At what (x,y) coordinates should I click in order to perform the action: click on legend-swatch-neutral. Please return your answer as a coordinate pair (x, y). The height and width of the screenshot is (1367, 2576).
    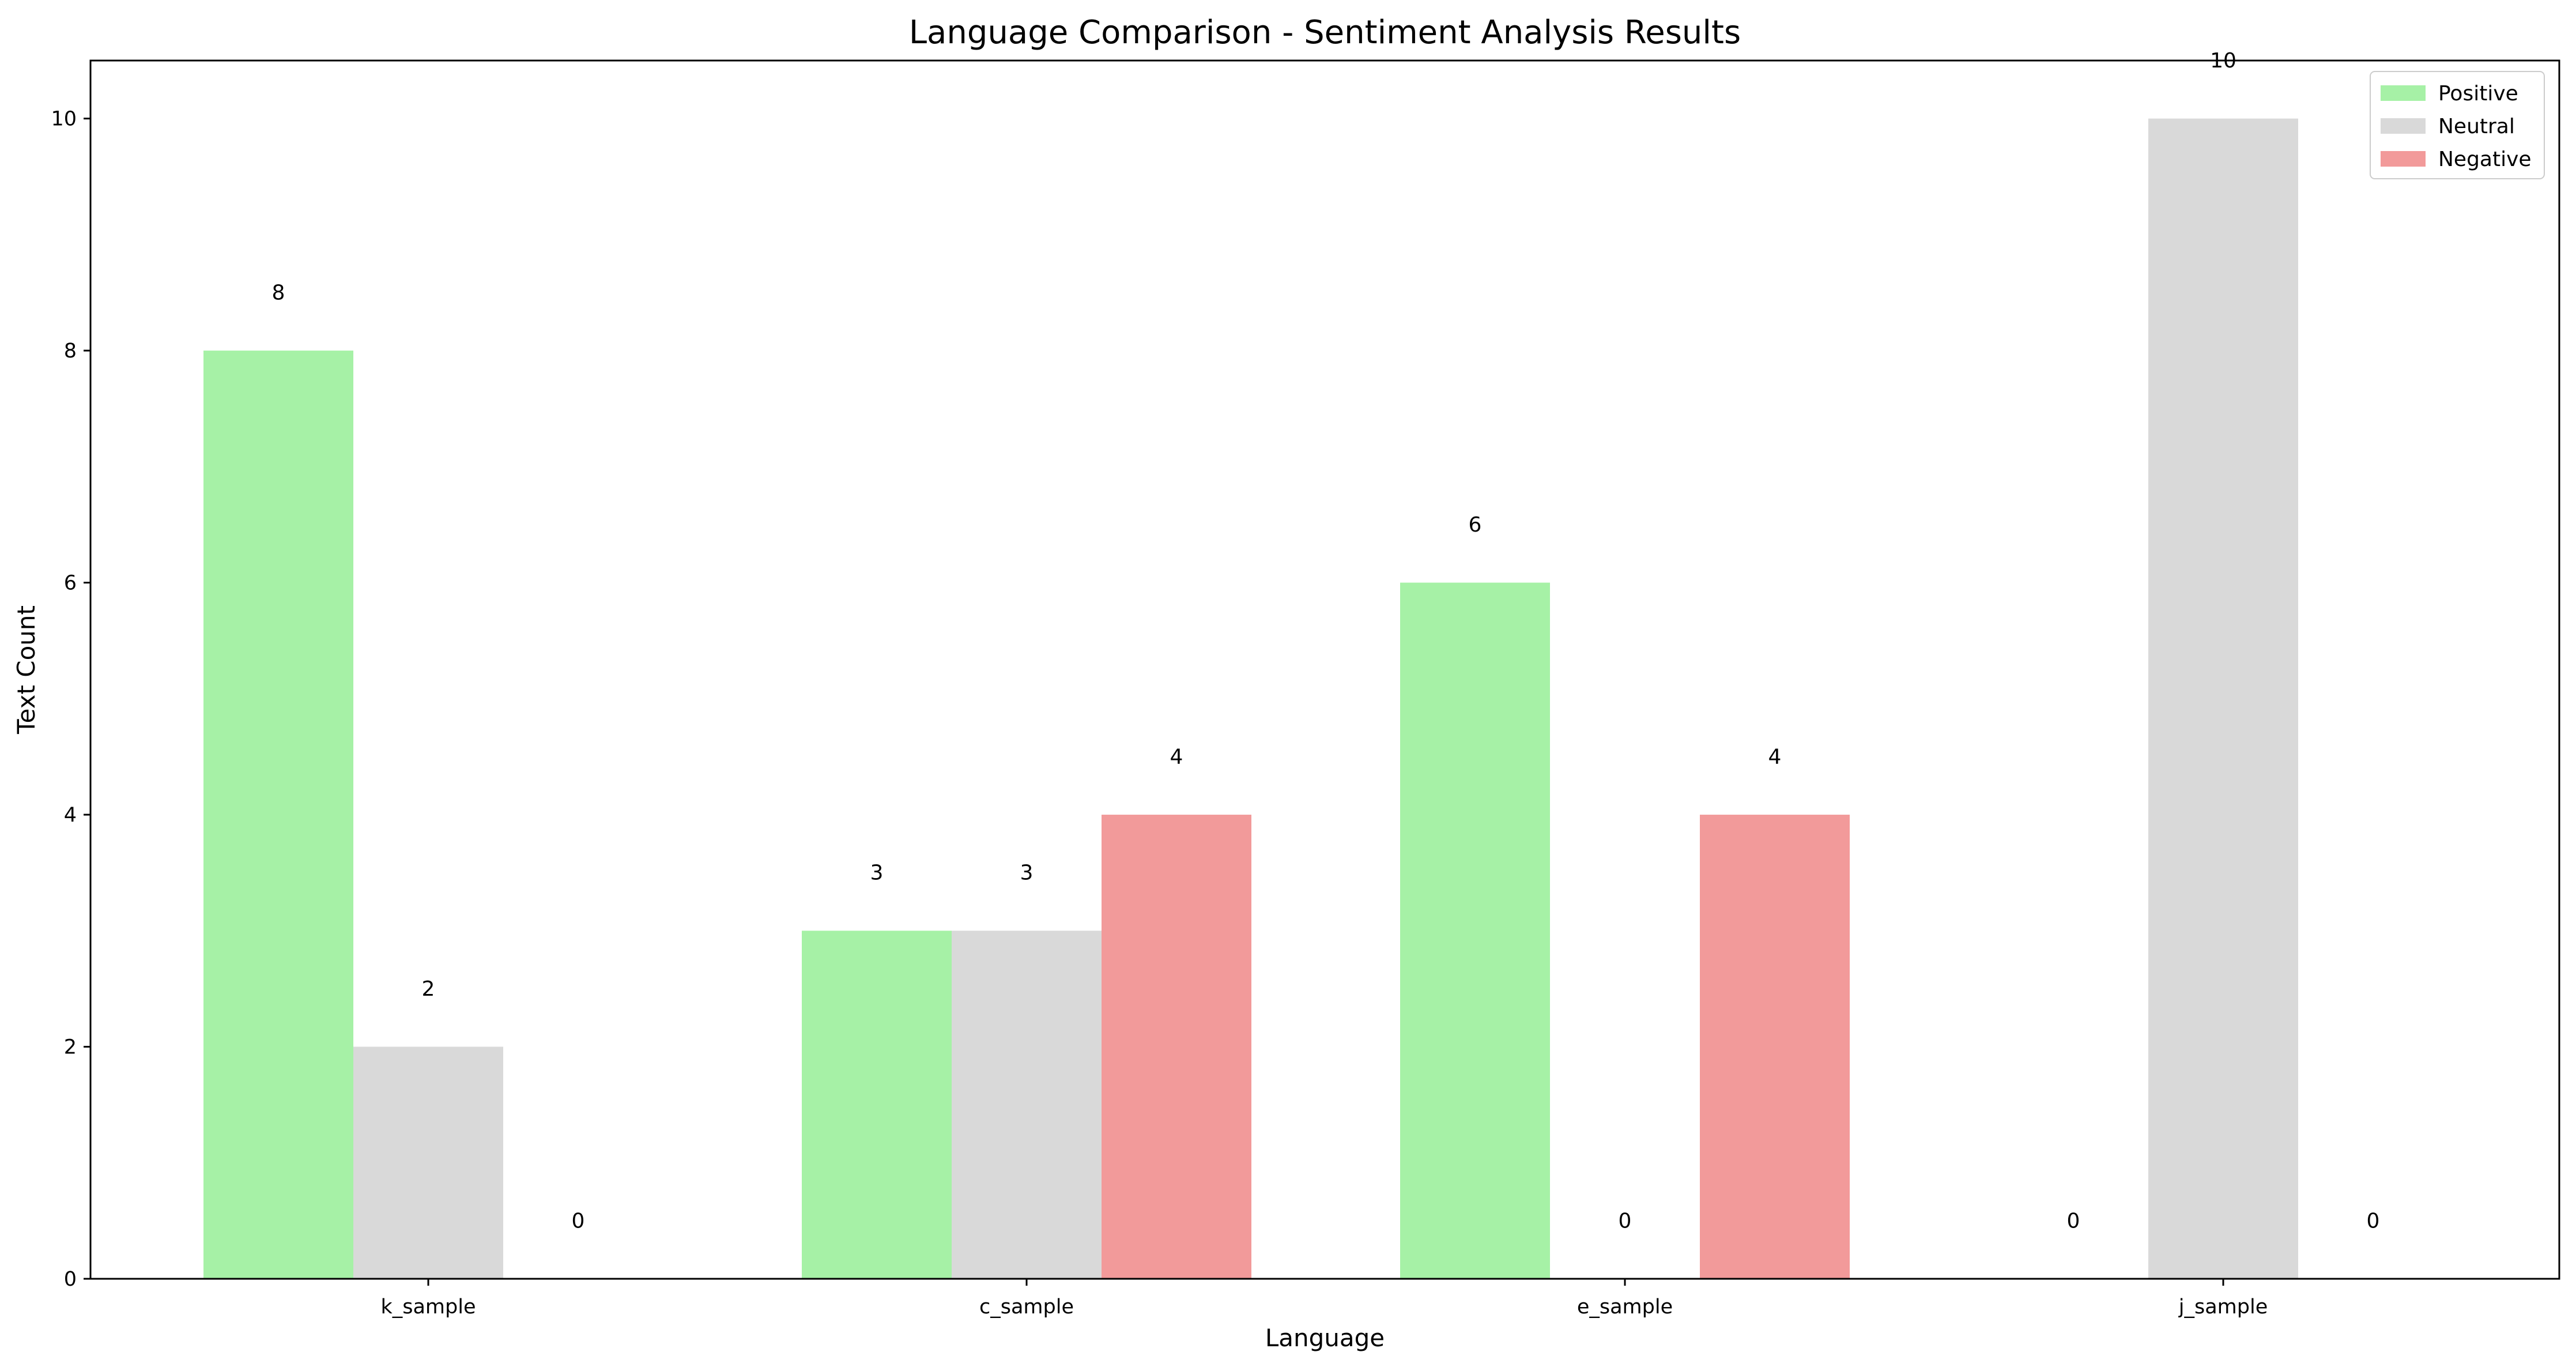
    Looking at the image, I should click on (2403, 126).